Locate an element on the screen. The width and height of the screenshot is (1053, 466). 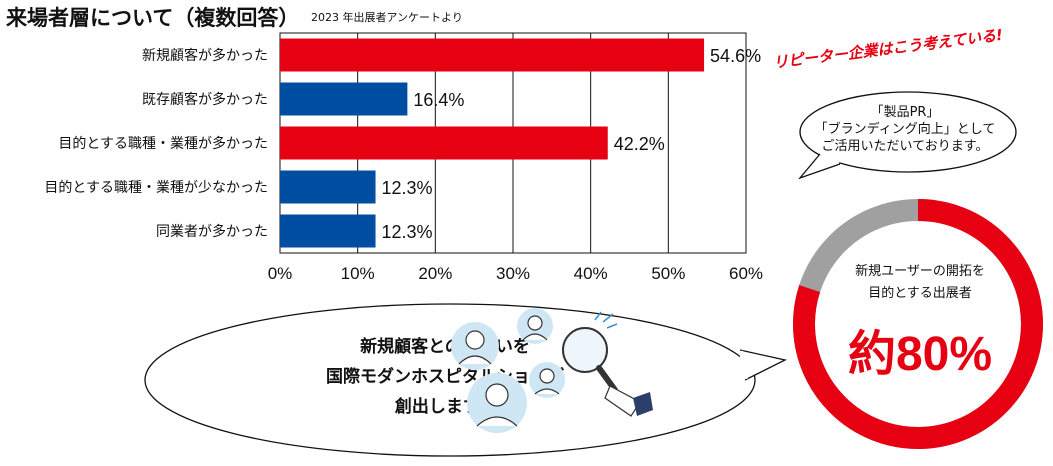
repeater-tagline: リピーター企業はこう考えている! is located at coordinates (888, 48).